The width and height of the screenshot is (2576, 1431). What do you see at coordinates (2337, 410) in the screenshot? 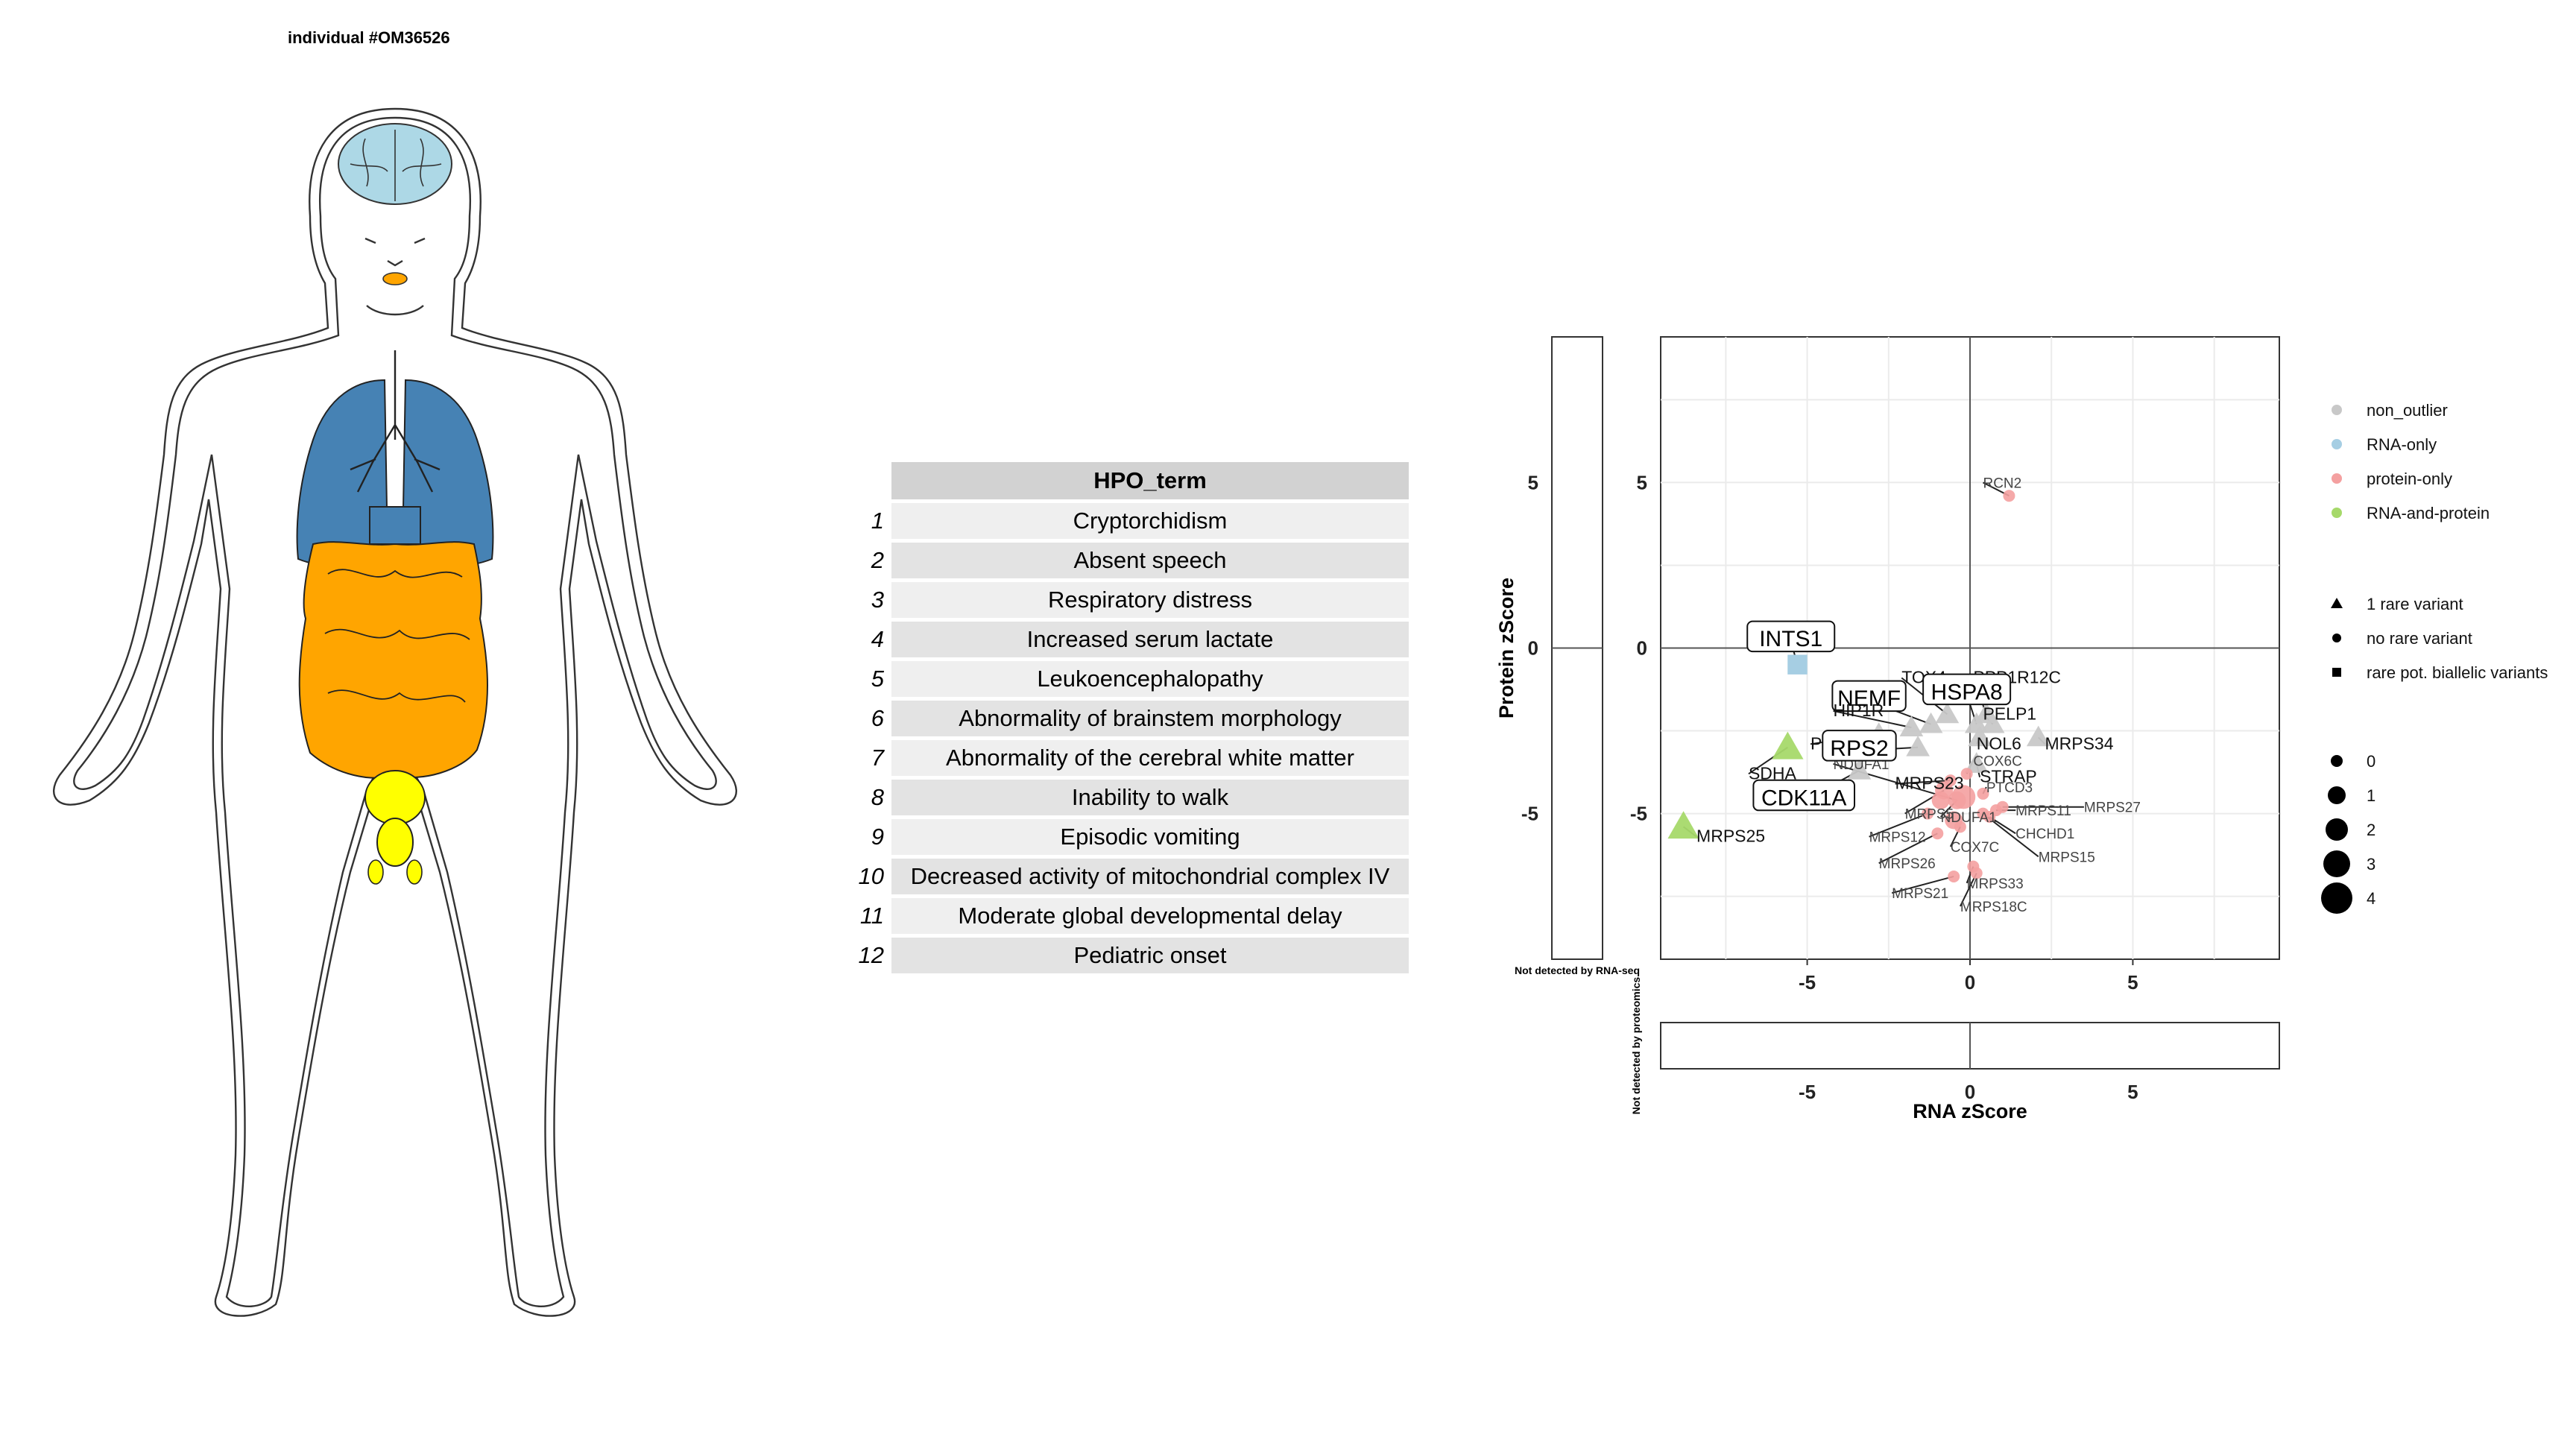
I see `legend-color-key` at bounding box center [2337, 410].